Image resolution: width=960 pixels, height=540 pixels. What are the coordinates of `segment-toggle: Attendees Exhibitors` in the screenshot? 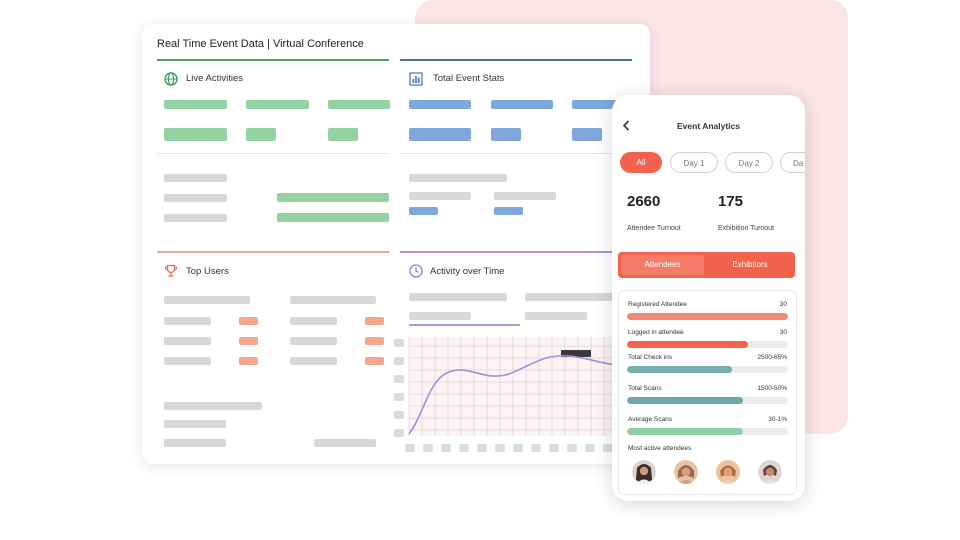 It's located at (706, 265).